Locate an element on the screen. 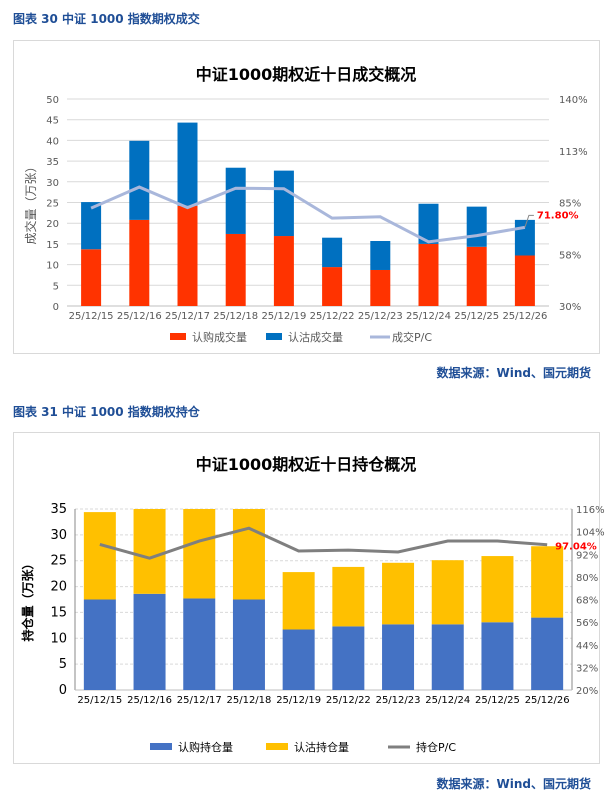 The height and width of the screenshot is (804, 613). y2-tick-label: 92% is located at coordinates (587, 555).